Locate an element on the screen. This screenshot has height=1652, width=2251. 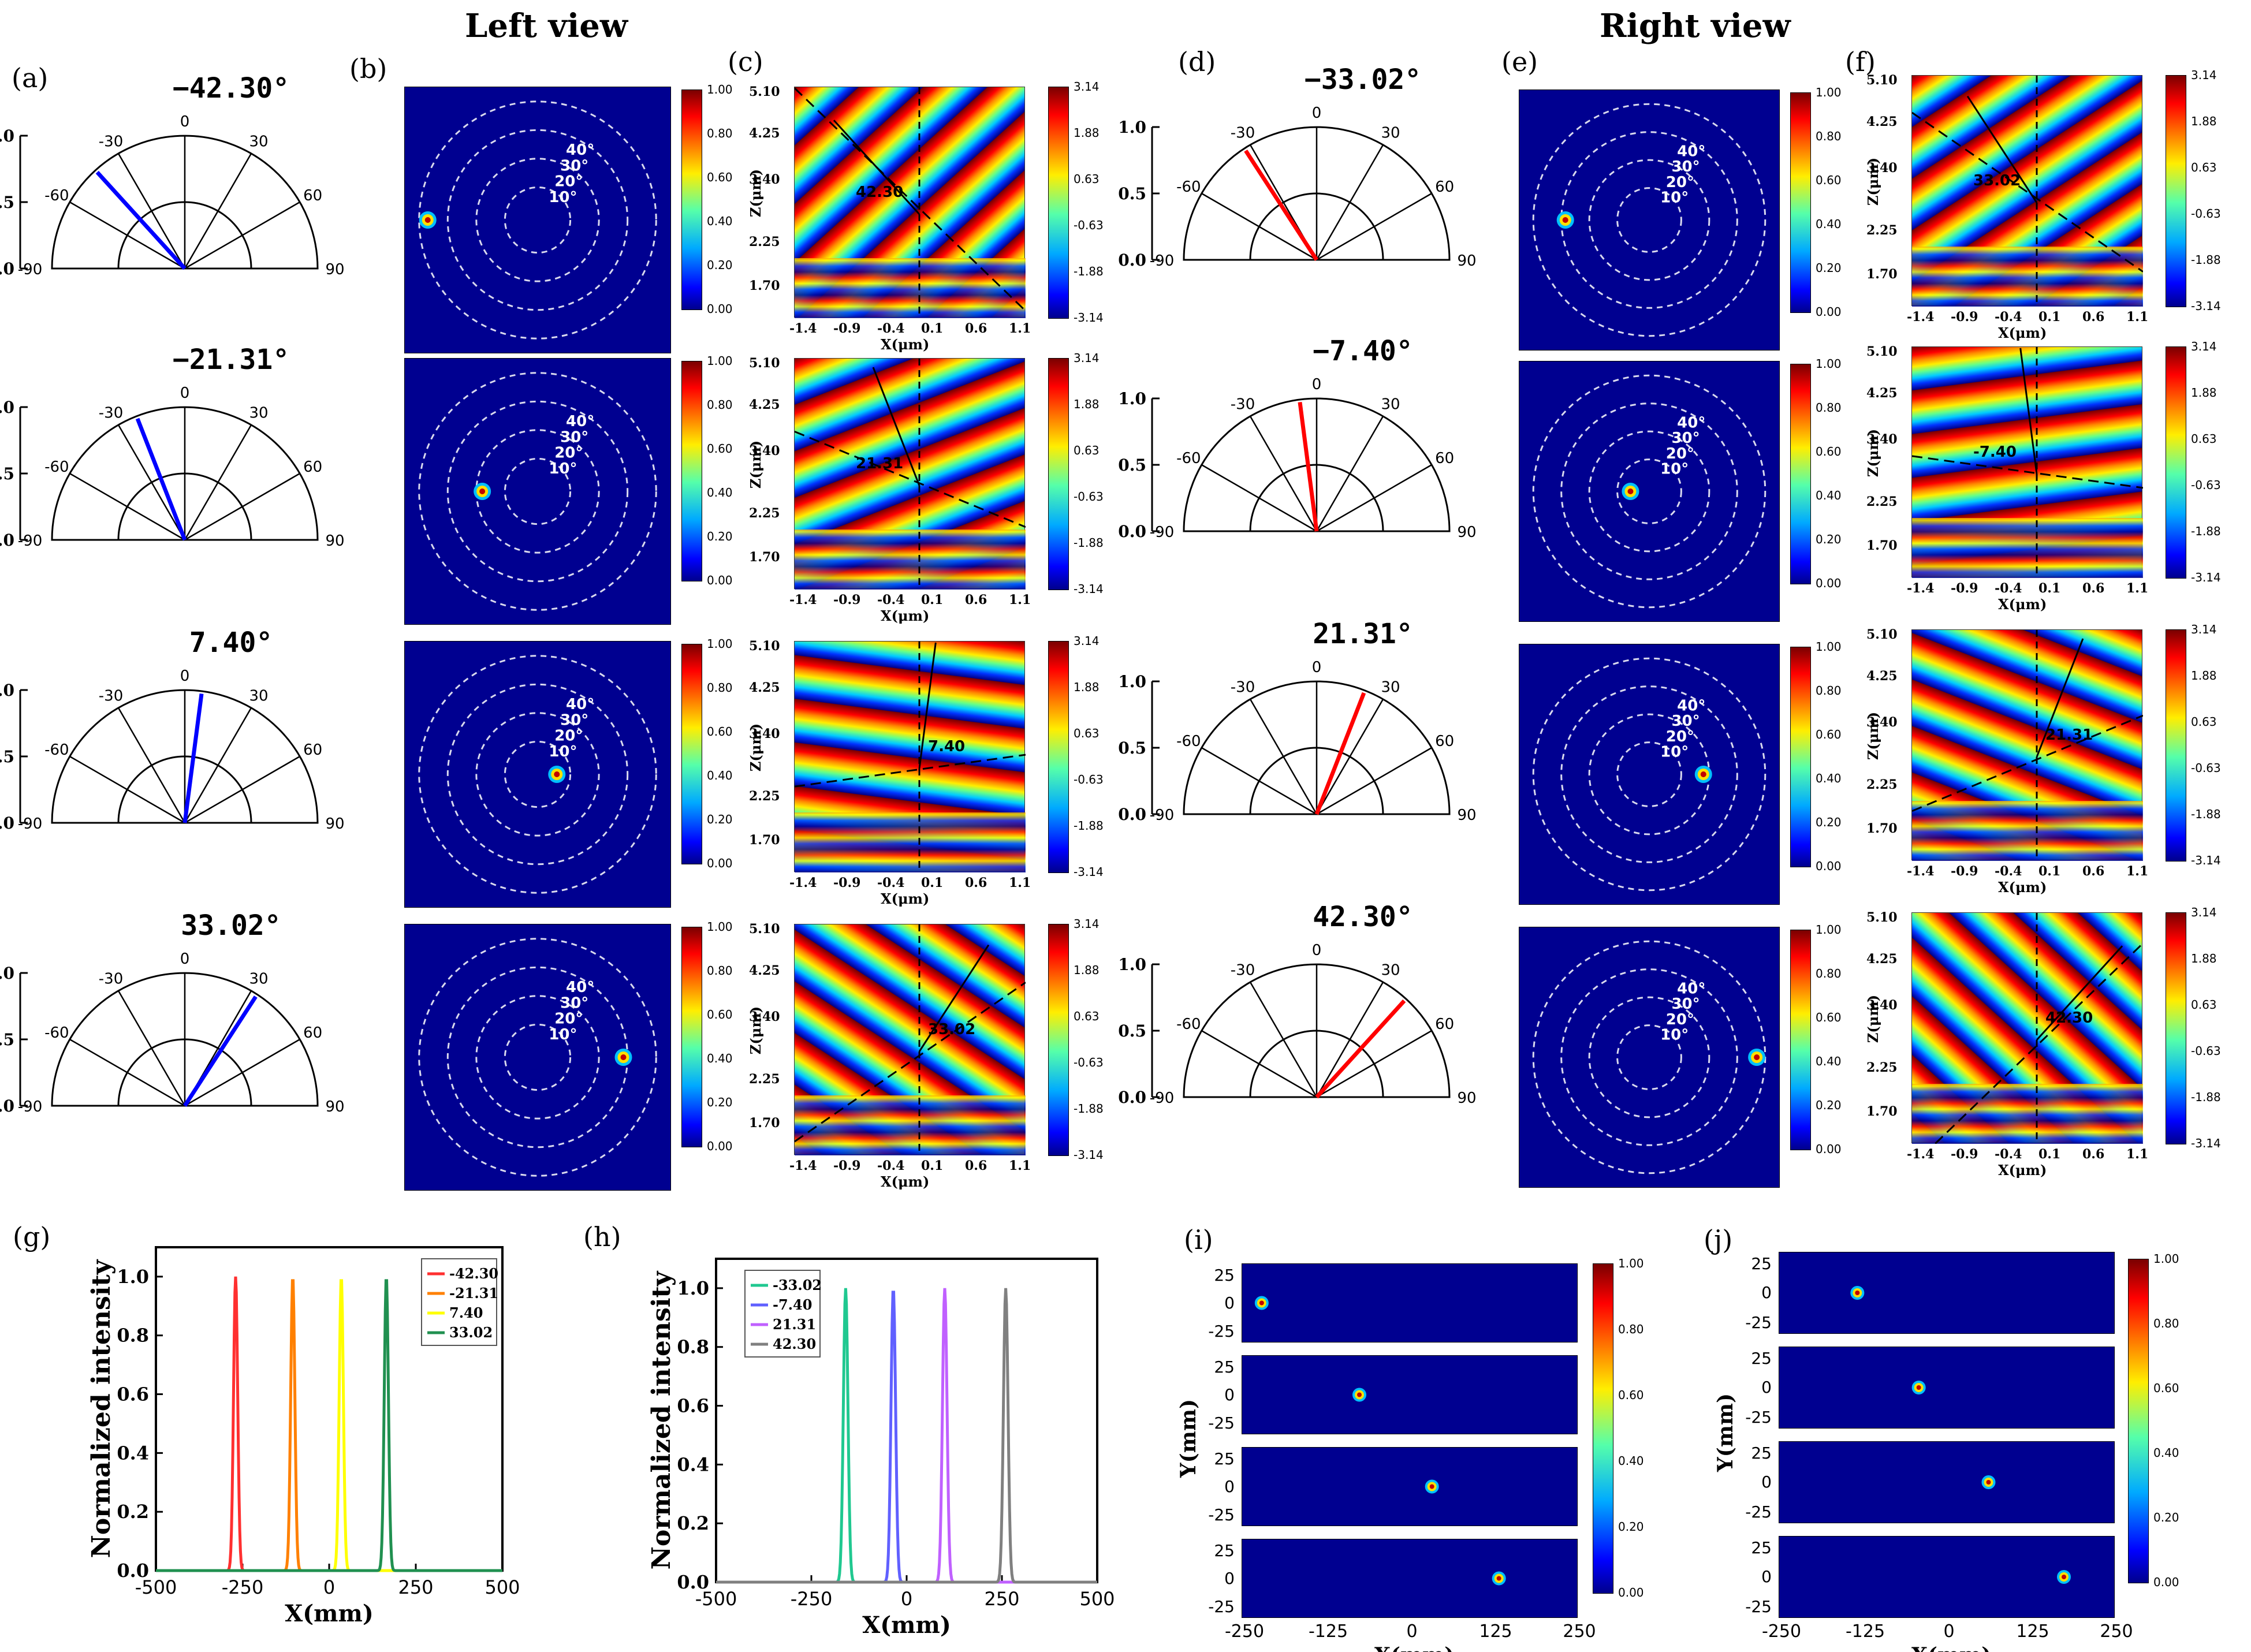
ring-label: 20° is located at coordinates (568, 736).